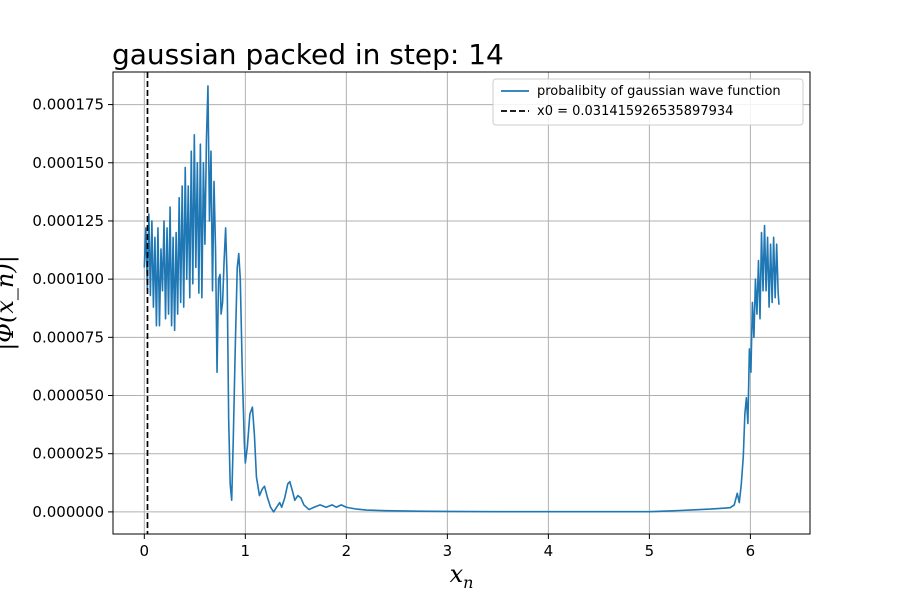  What do you see at coordinates (68, 221) in the screenshot?
I see `y-tick-label: 0.000125` at bounding box center [68, 221].